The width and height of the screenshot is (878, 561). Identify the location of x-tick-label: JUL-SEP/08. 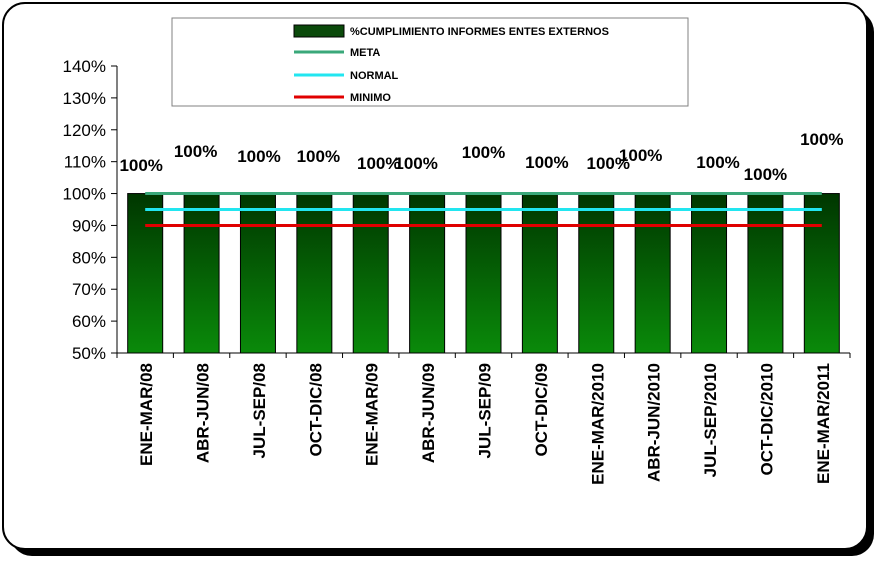
(259, 410).